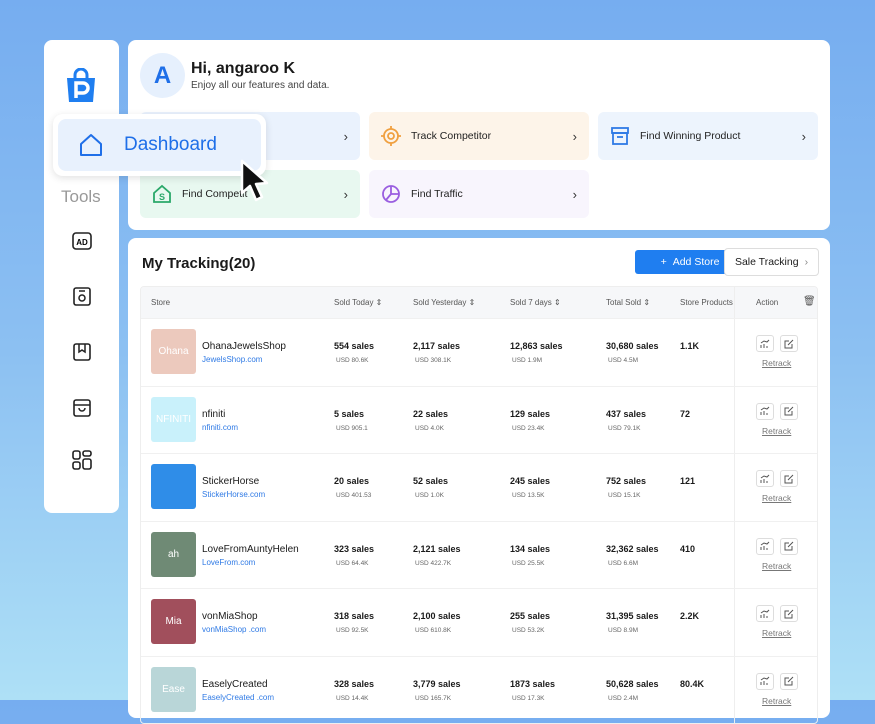 This screenshot has height=724, width=875. I want to click on plus-icon: +, so click(663, 262).